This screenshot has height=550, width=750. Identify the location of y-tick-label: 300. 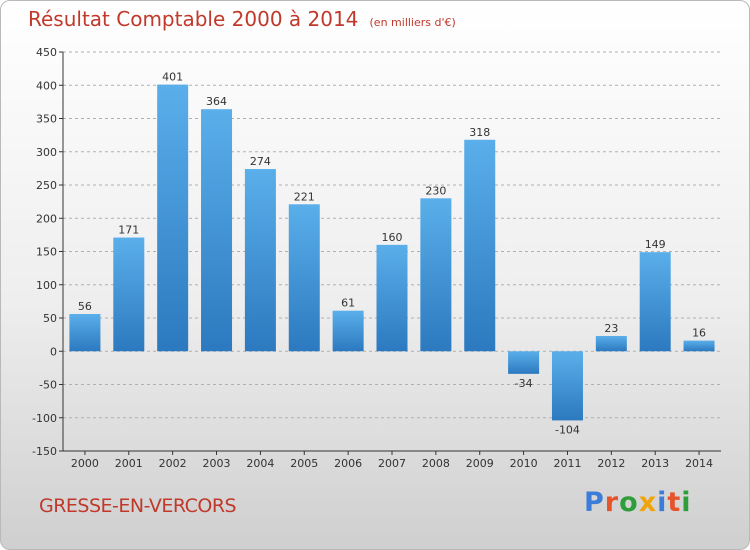
(46, 152).